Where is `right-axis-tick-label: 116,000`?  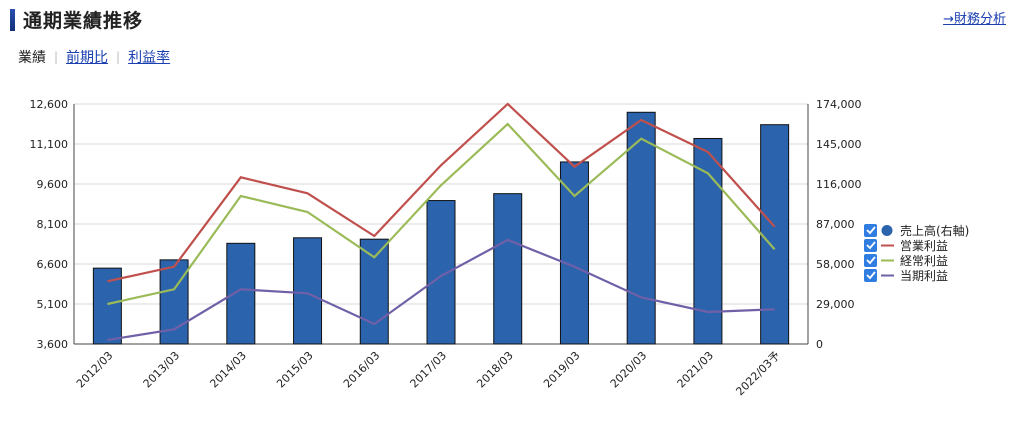 right-axis-tick-label: 116,000 is located at coordinates (839, 184).